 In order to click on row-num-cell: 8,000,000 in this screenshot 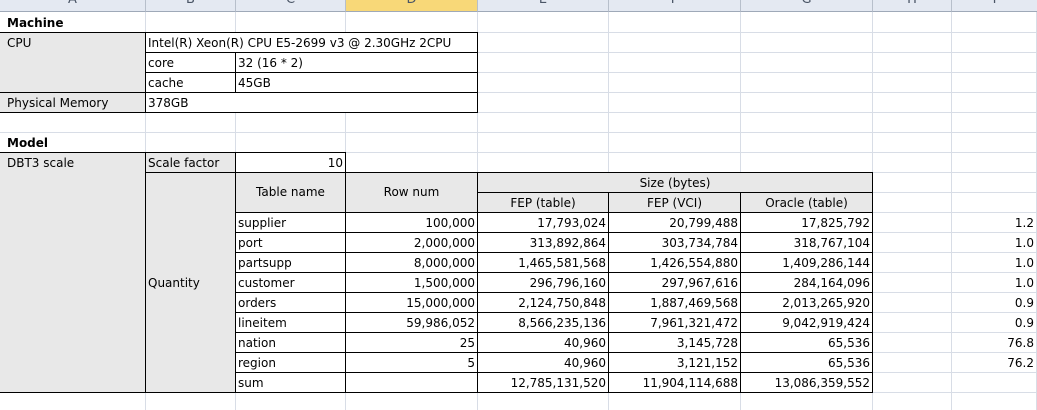, I will do `click(444, 263)`.